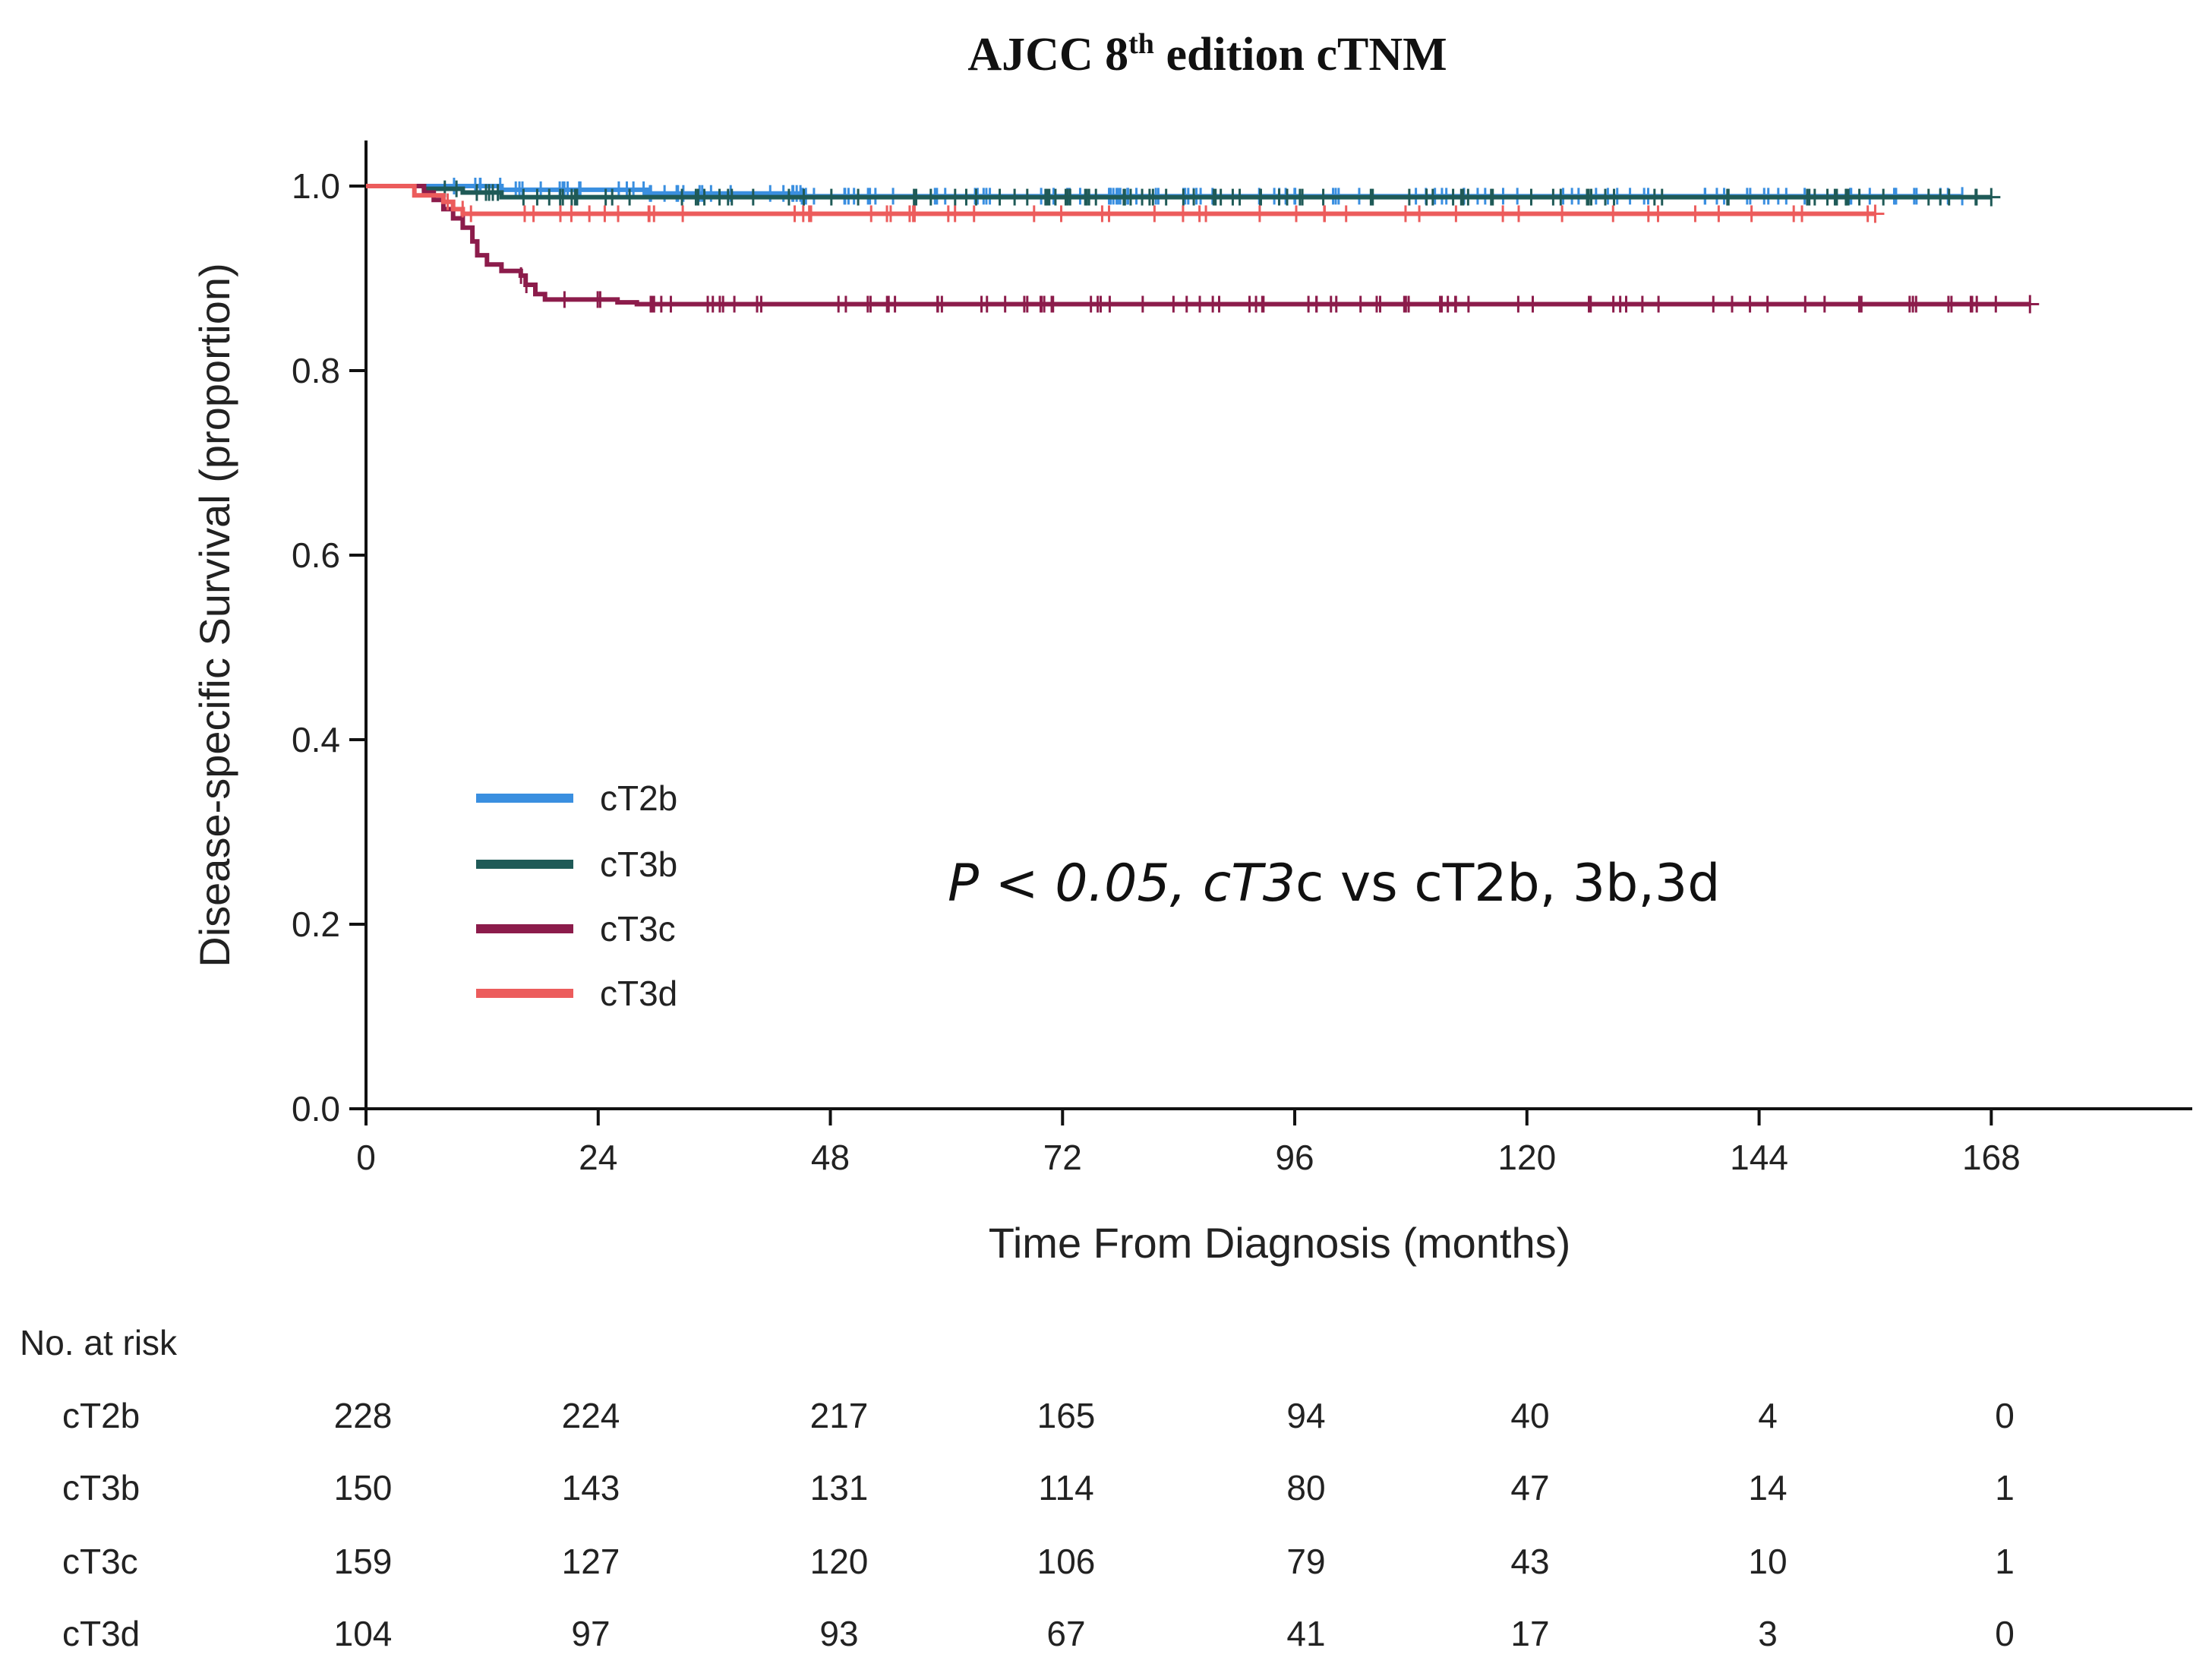 This screenshot has width=2212, height=1670. I want to click on y-tick-label: 0.2, so click(316, 924).